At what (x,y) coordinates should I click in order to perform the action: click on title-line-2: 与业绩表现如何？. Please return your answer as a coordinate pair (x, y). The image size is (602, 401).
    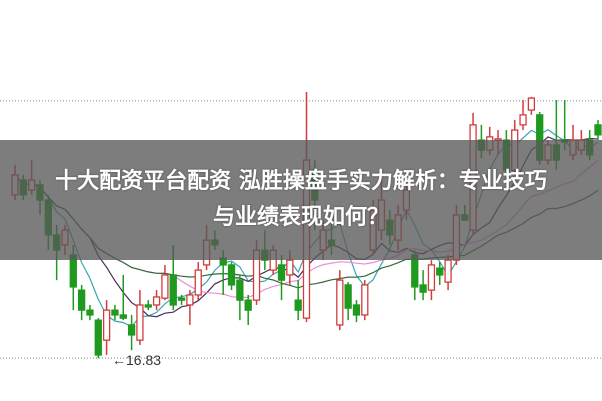
    Looking at the image, I should click on (300, 217).